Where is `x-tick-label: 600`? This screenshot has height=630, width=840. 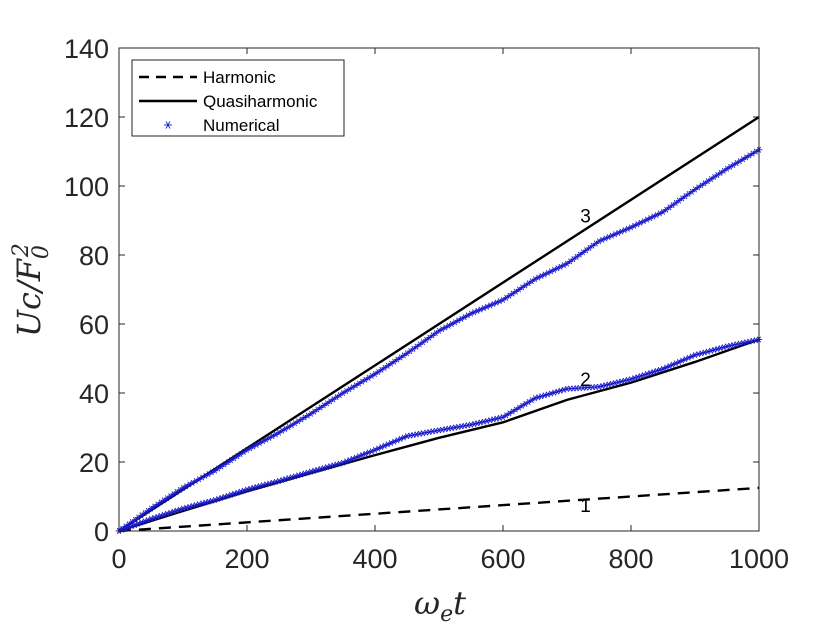
x-tick-label: 600 is located at coordinates (502, 559).